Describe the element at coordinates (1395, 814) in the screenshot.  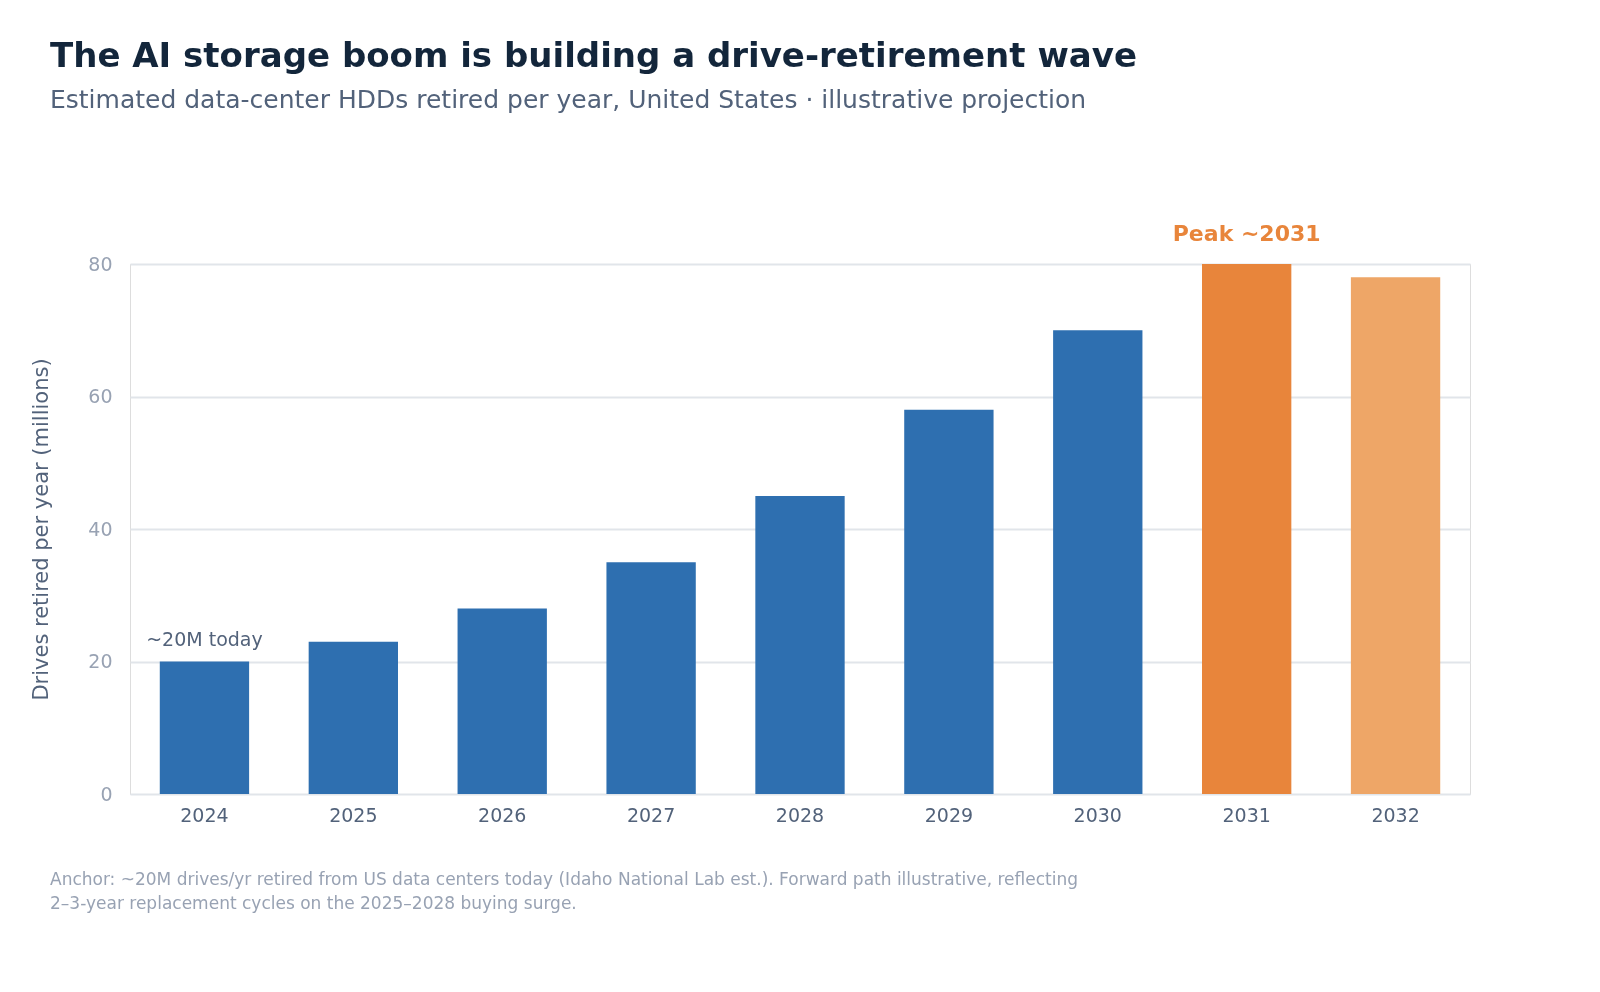
I see `x-tick-label: 2032` at that location.